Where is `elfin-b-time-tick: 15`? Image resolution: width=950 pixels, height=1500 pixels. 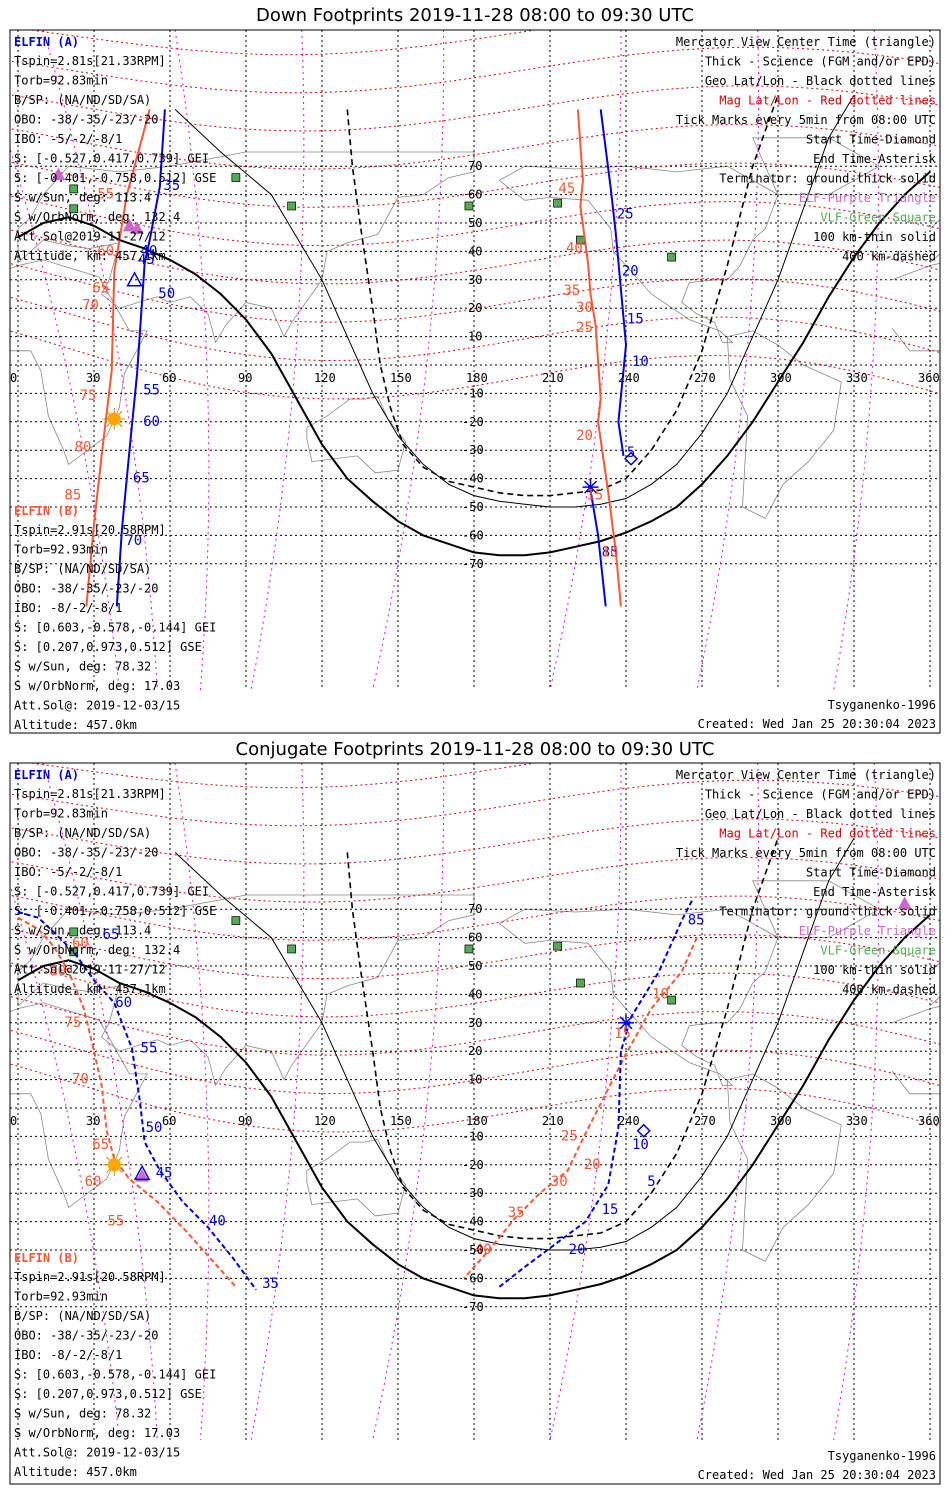 elfin-b-time-tick: 15 is located at coordinates (594, 496).